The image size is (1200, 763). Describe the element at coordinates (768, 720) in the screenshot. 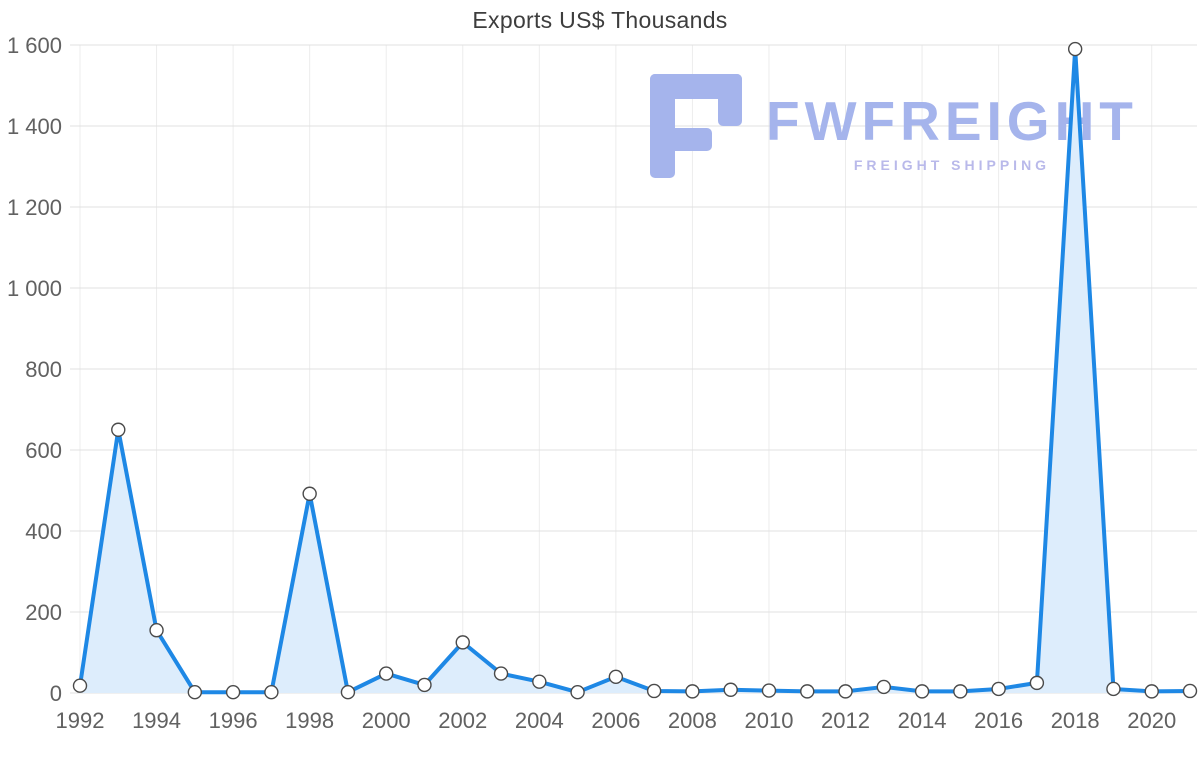

I see `x-axis-tick-label: 2010` at that location.